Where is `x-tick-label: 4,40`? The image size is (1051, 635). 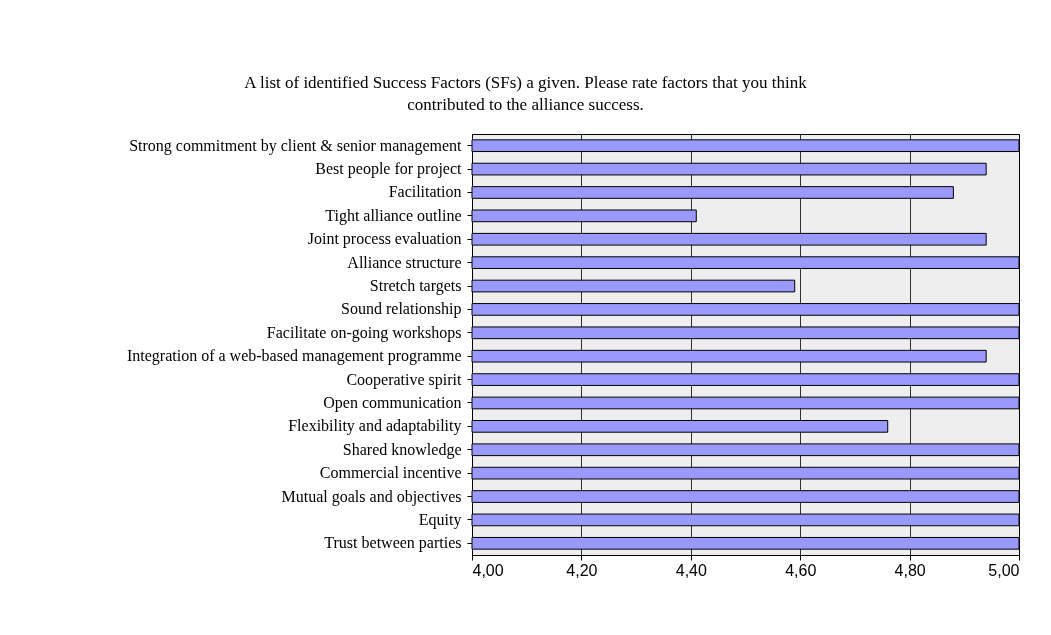 x-tick-label: 4,40 is located at coordinates (691, 570).